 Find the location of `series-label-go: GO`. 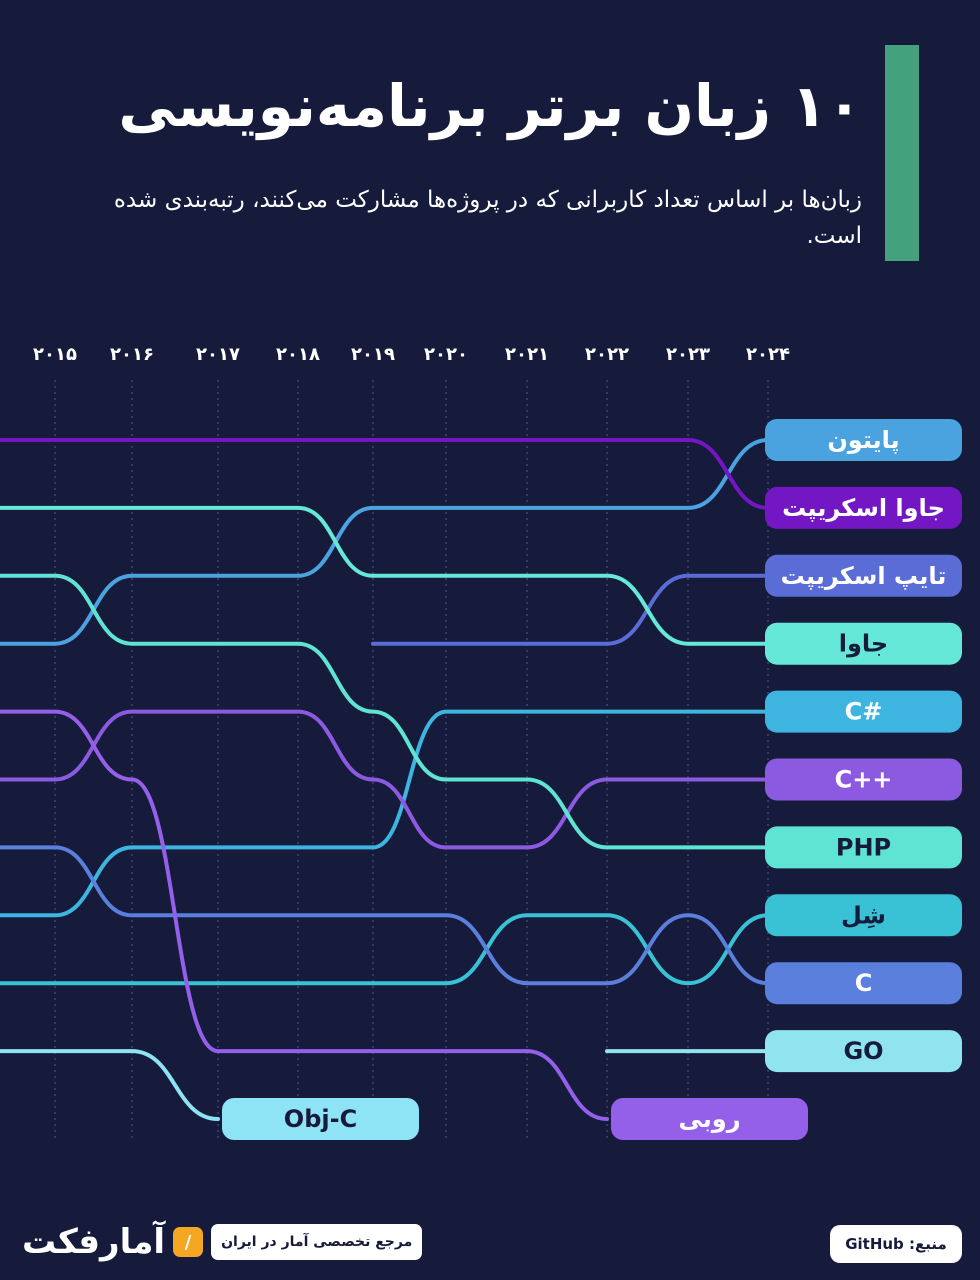

series-label-go: GO is located at coordinates (863, 1051).